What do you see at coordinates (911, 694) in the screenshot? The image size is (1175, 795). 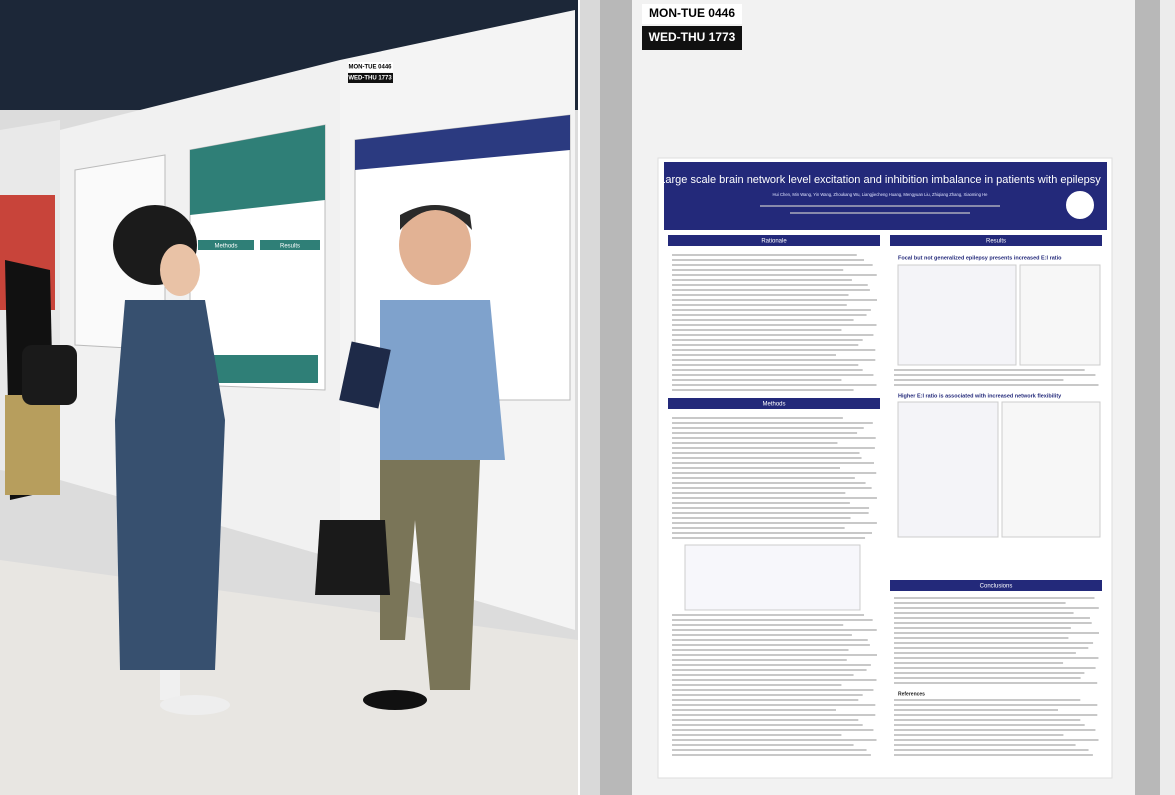 I see `references-heading: References` at bounding box center [911, 694].